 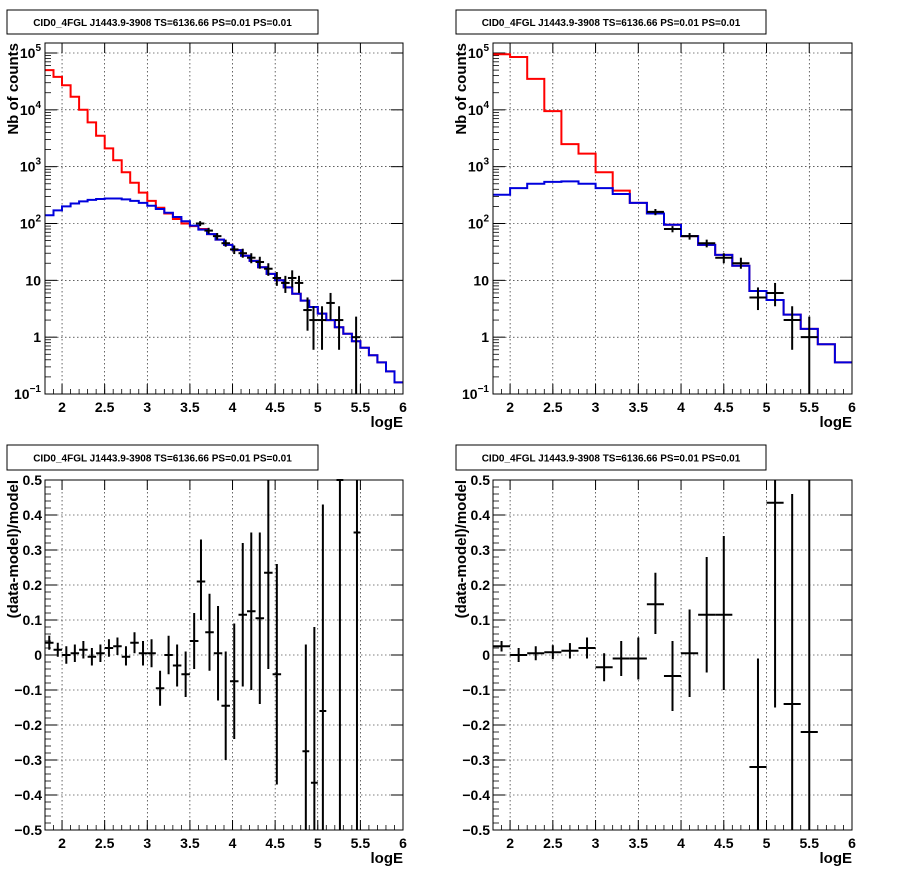 What do you see at coordinates (479, 223) in the screenshot?
I see `y-tick-label: 10²` at bounding box center [479, 223].